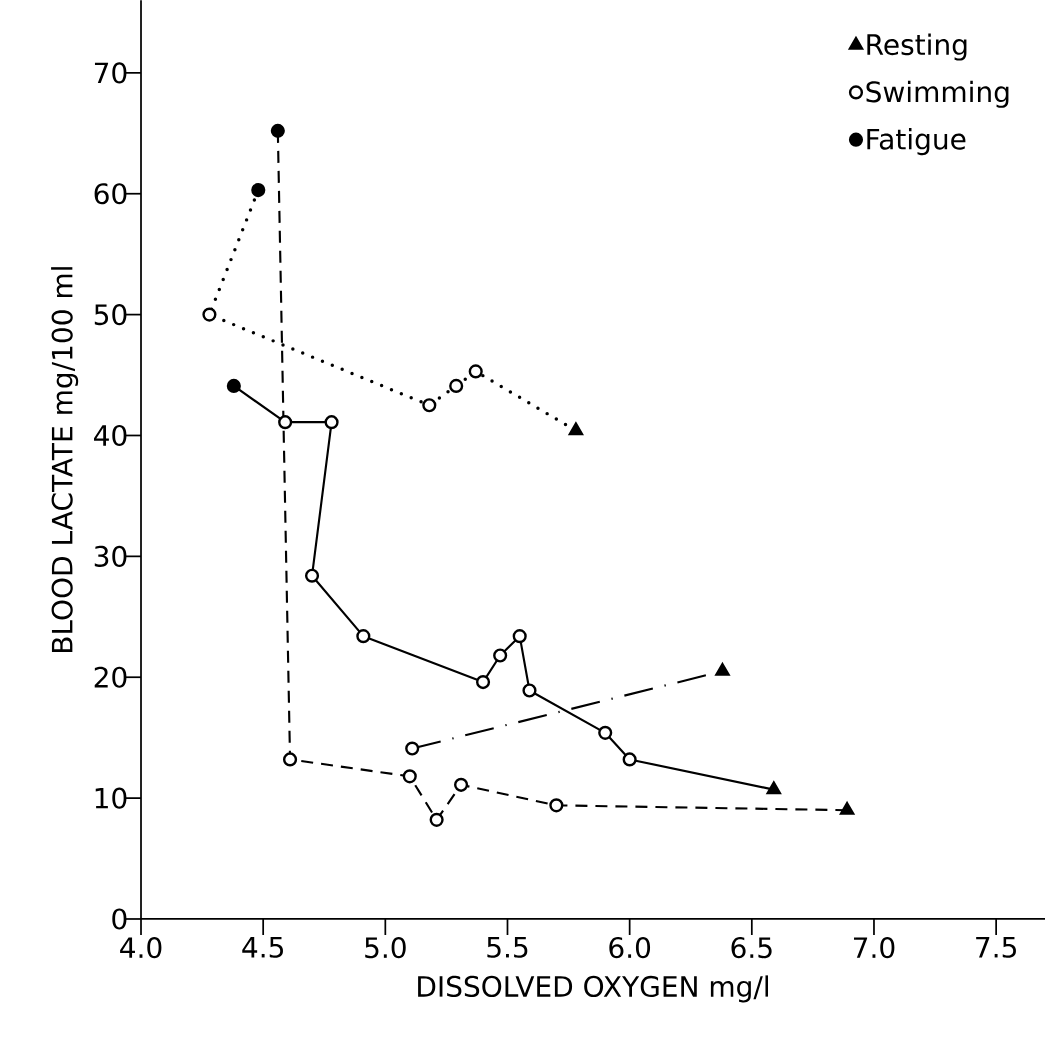 Image resolution: width=1046 pixels, height=1038 pixels. I want to click on y-tick-label: 30, so click(110, 556).